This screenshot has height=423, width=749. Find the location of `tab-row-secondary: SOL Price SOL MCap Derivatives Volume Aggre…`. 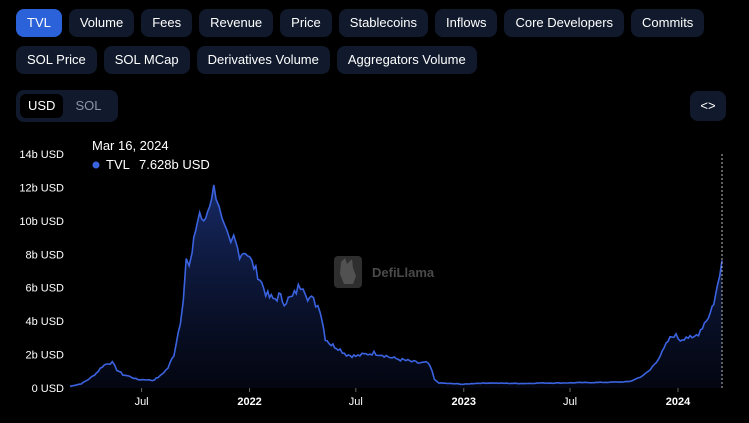

tab-row-secondary: SOL Price SOL MCap Derivatives Volume Aggre… is located at coordinates (246, 60).